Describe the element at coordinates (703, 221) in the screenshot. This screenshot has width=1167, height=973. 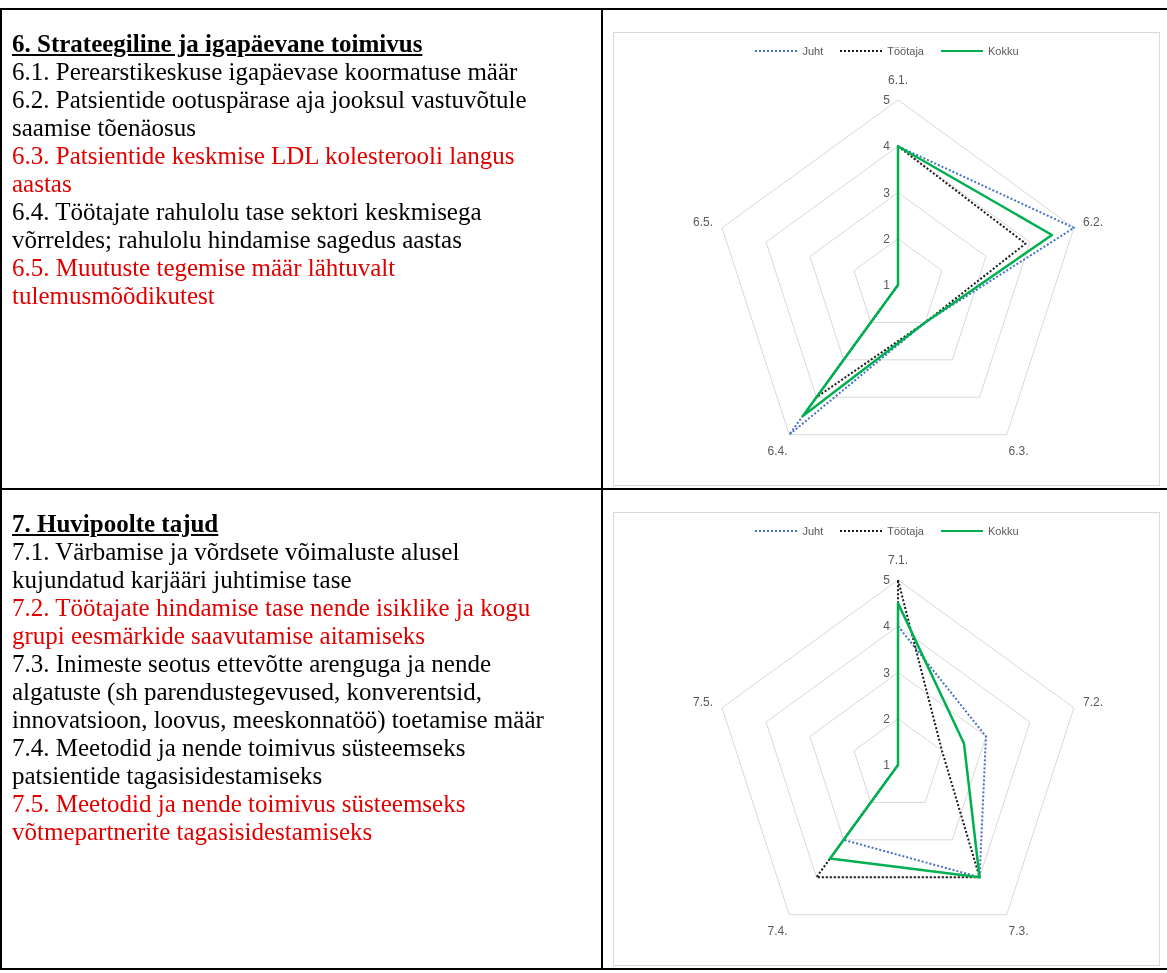
I see `spoke-label: 6.5.` at that location.